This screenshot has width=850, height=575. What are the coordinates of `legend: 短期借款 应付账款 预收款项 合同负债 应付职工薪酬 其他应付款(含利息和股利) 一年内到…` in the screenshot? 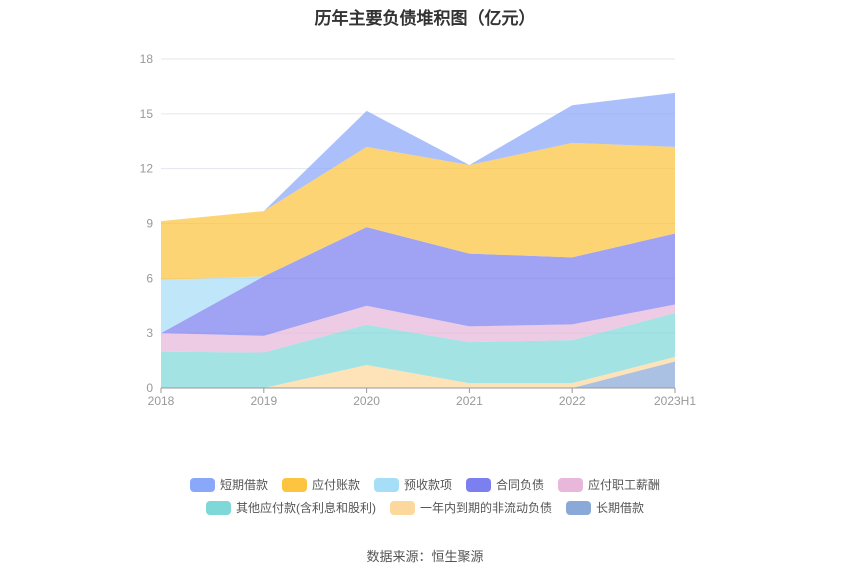 It's located at (425, 496).